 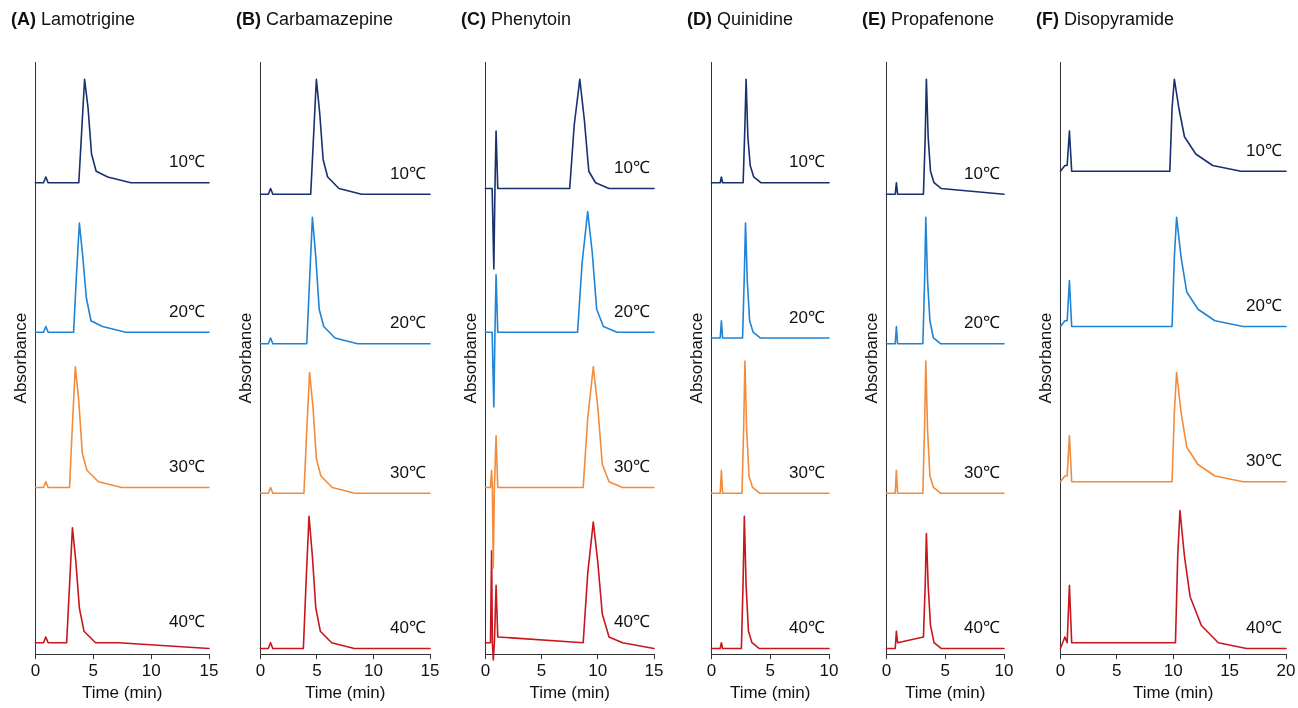 I want to click on chart-title: (B) Carbamazepine, so click(x=315, y=19).